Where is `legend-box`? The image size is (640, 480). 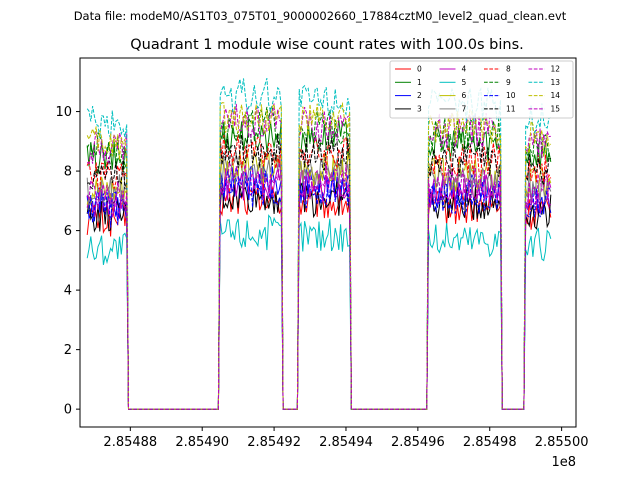 legend-box is located at coordinates (481, 89).